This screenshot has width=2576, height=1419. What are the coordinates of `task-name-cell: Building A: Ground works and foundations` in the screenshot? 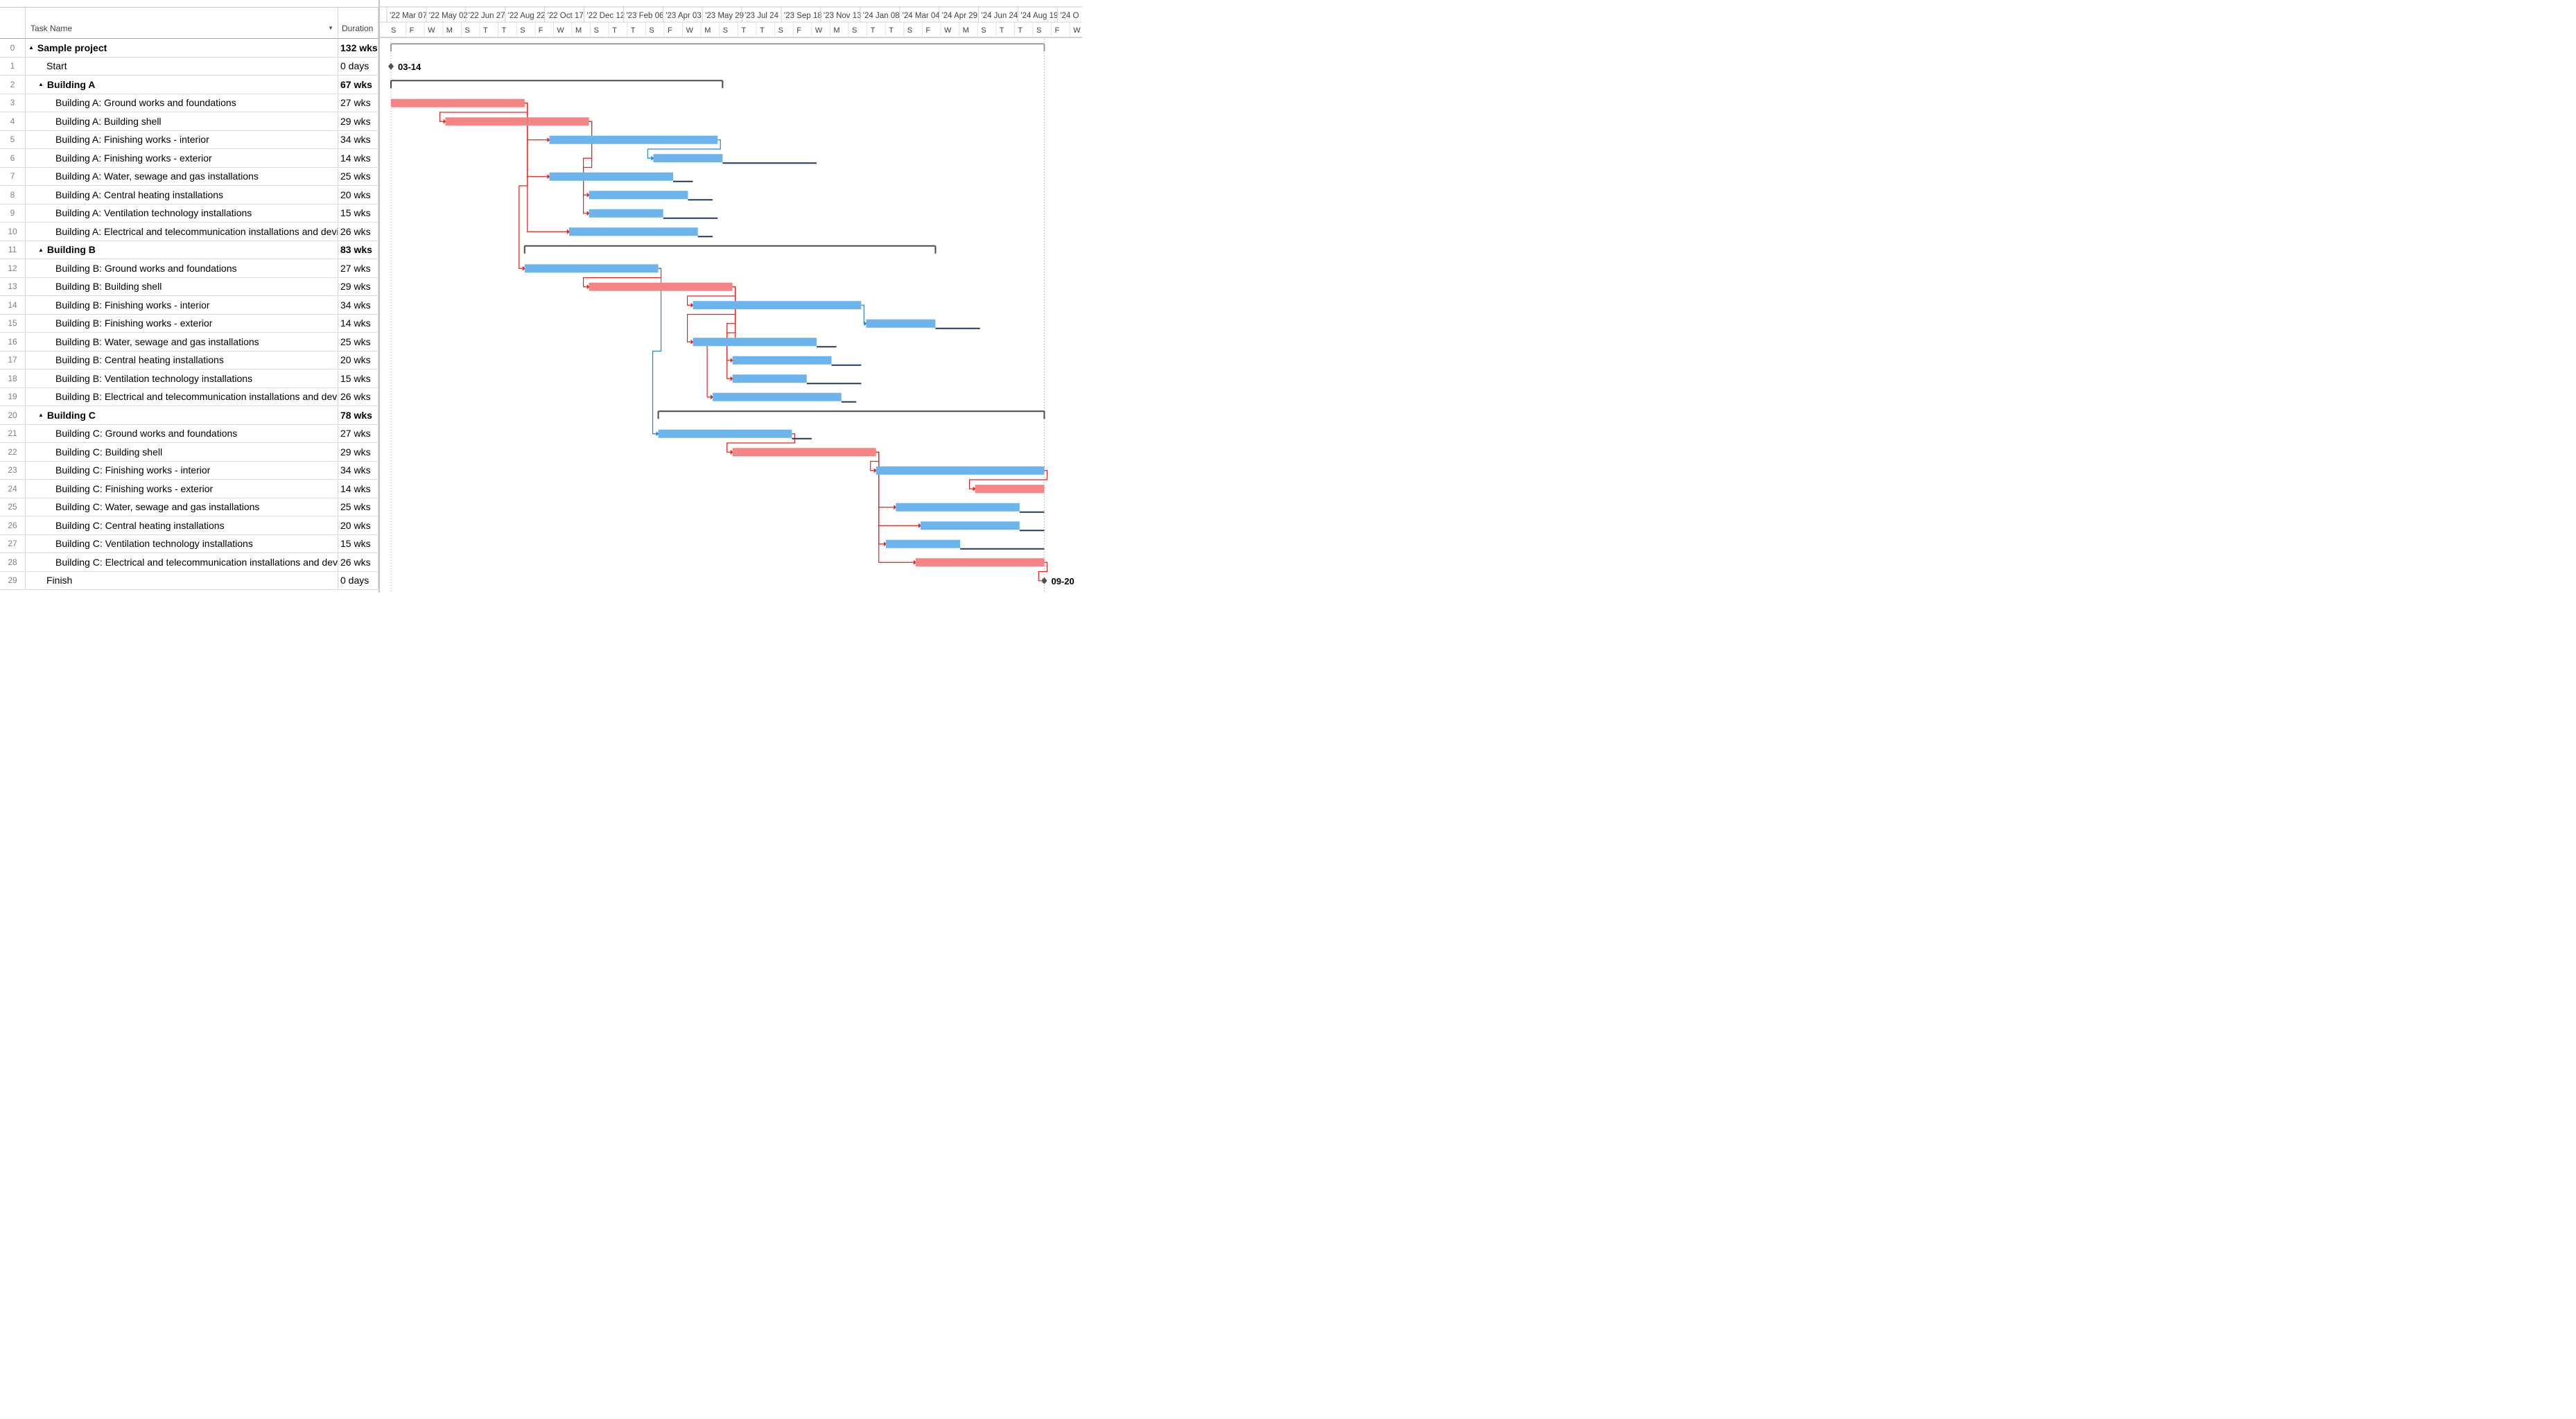 It's located at (181, 103).